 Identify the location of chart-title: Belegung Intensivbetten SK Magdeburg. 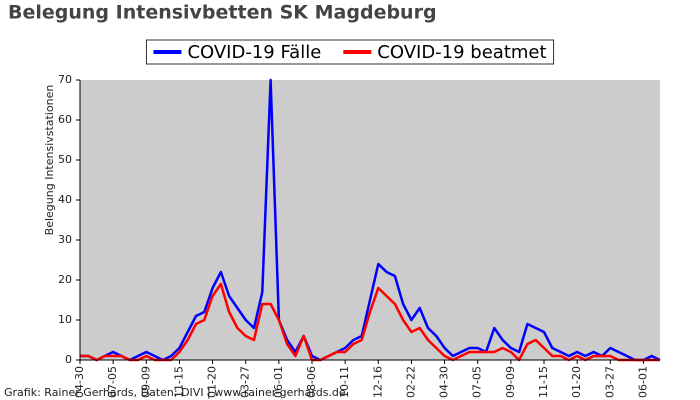
(222, 13).